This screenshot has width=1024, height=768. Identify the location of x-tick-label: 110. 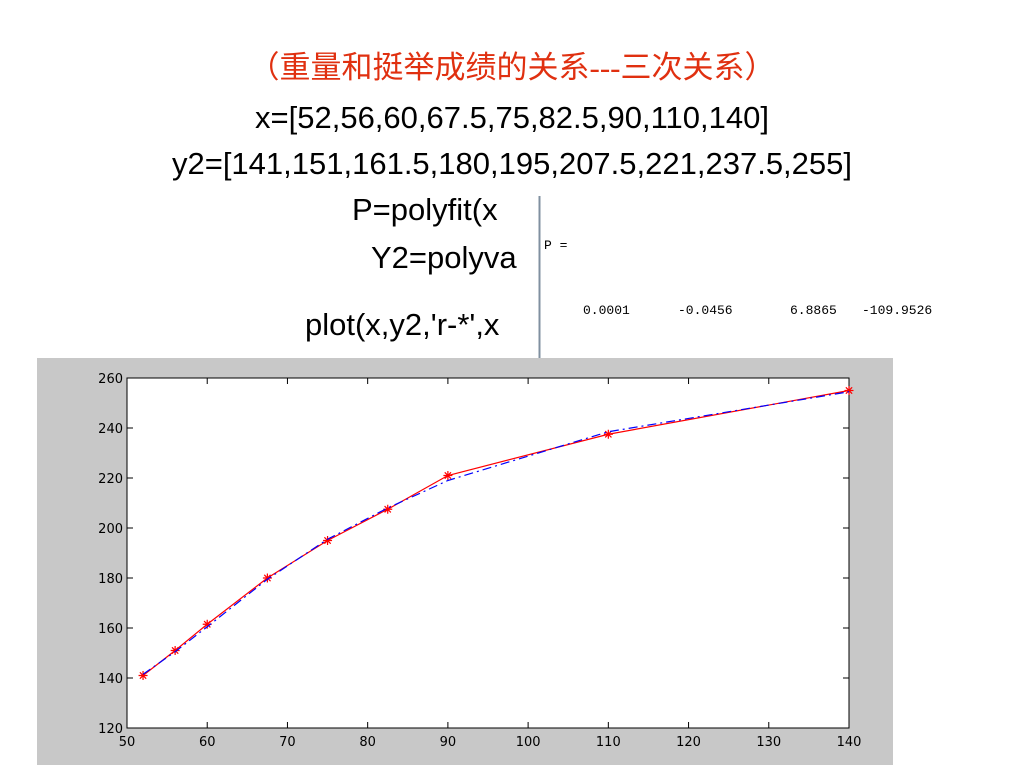
(608, 742).